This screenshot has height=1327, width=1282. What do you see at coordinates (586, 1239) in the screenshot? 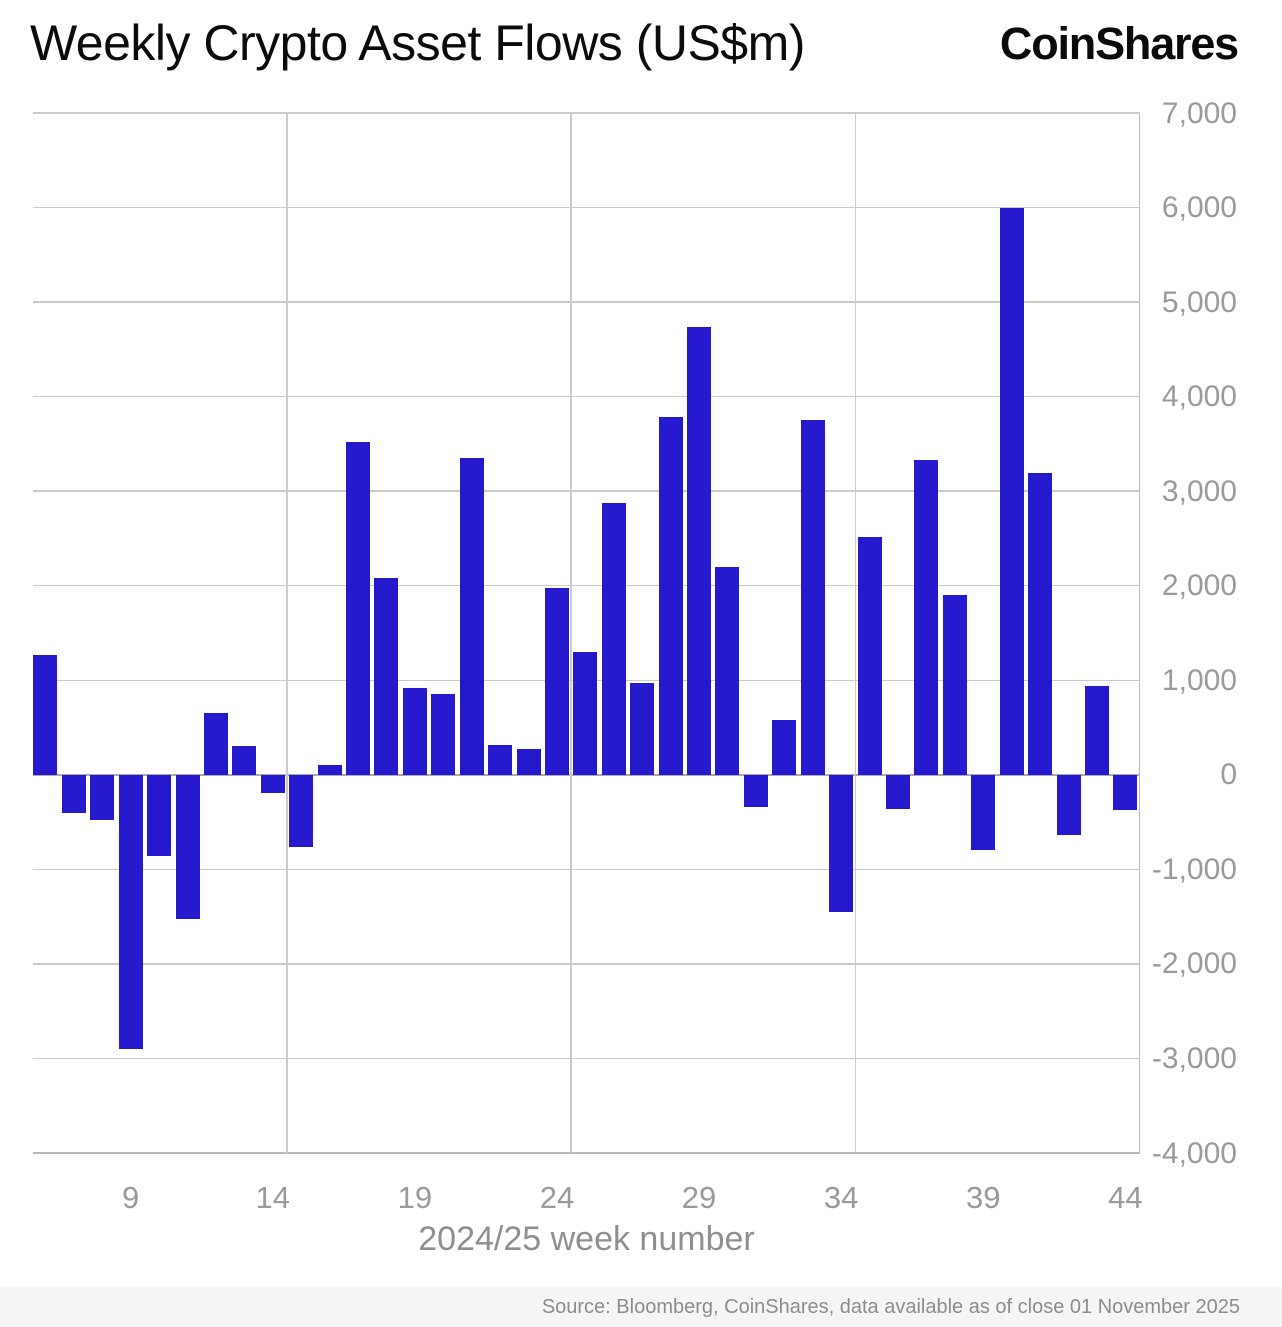
I see `x-axis-title: 2024/25 week number` at bounding box center [586, 1239].